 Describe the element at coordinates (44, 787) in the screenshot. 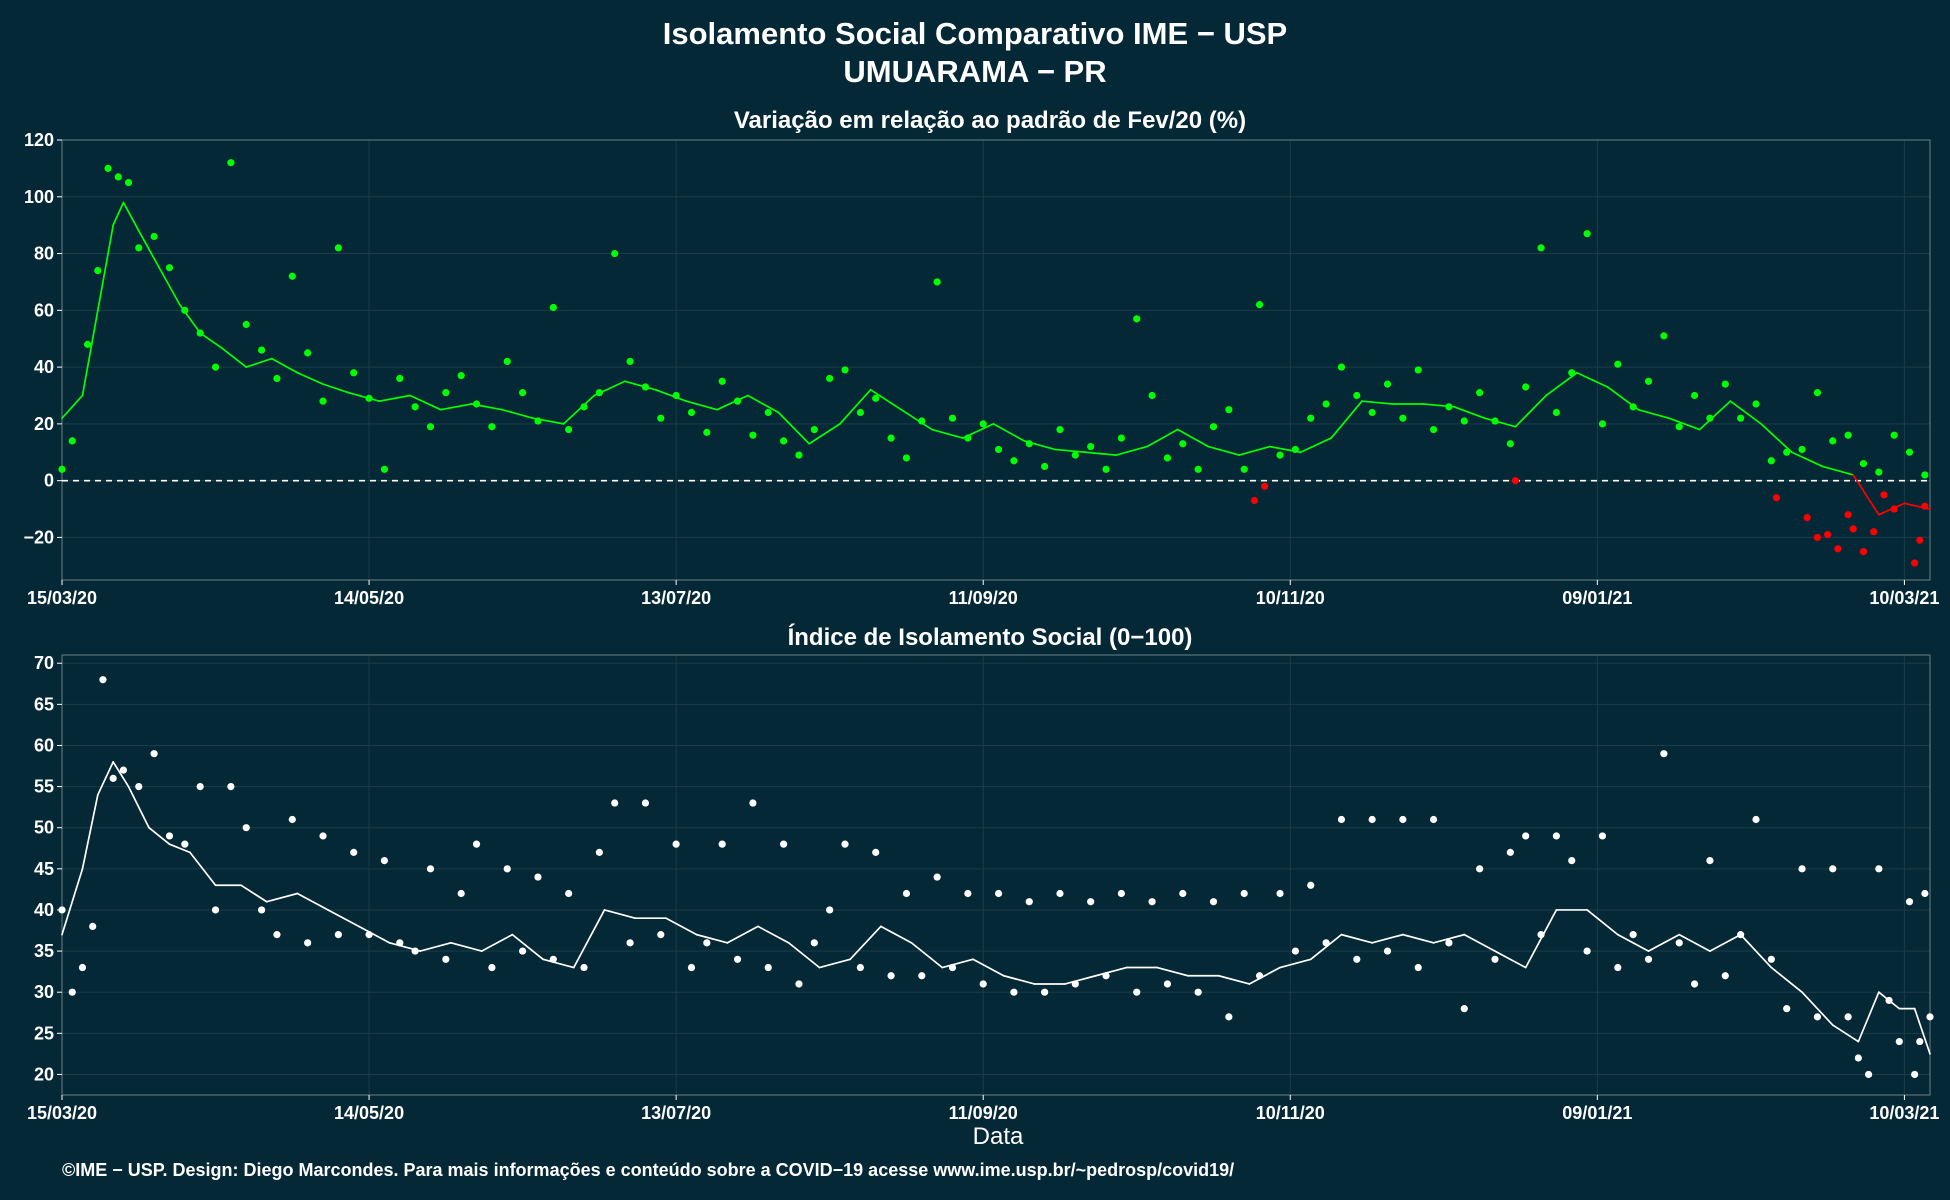

I see `y-tick-label: 55` at that location.